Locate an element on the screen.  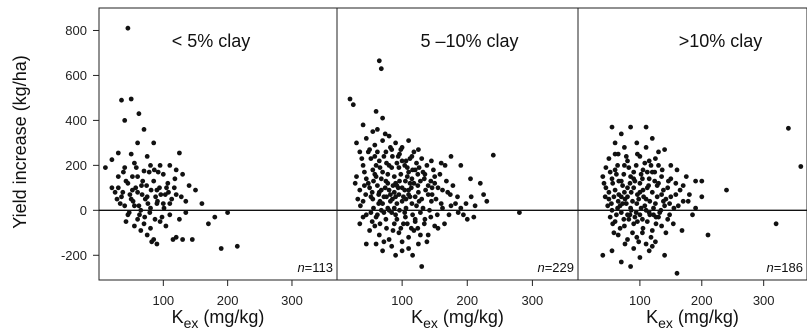
x-tick-label: 200 is located at coordinates (467, 300).